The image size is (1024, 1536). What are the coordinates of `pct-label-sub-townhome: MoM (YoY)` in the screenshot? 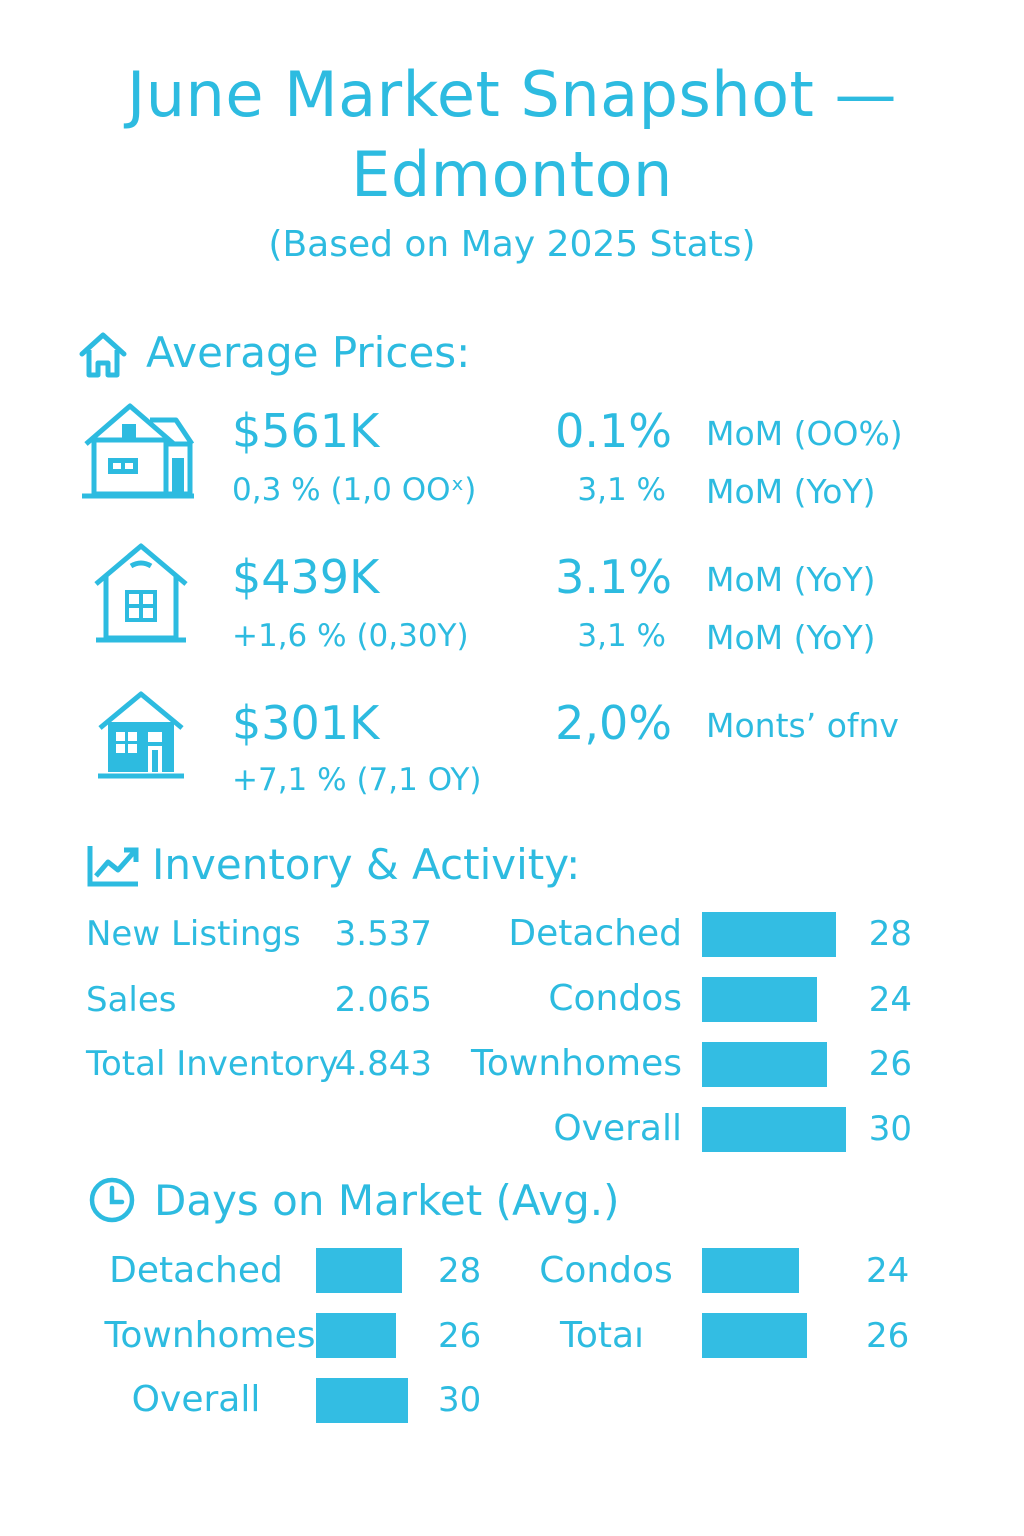 It's located at (791, 637).